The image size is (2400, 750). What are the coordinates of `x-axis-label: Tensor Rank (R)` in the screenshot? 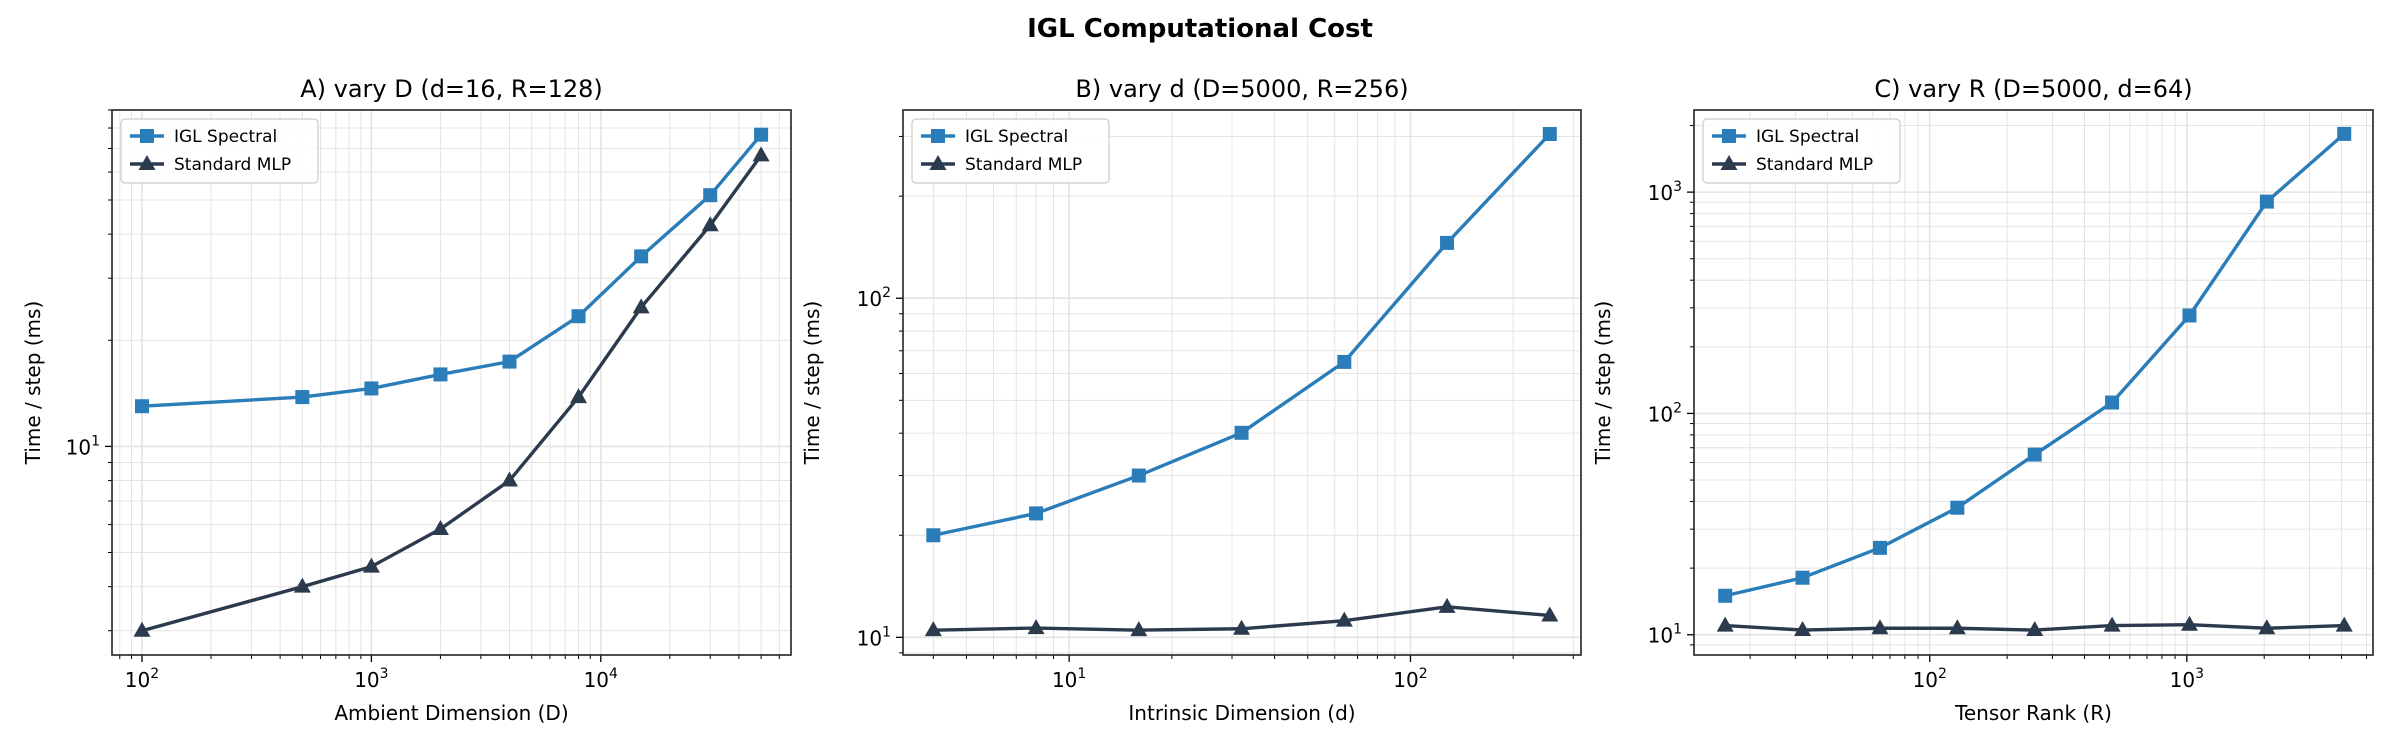 It's located at (2033, 713).